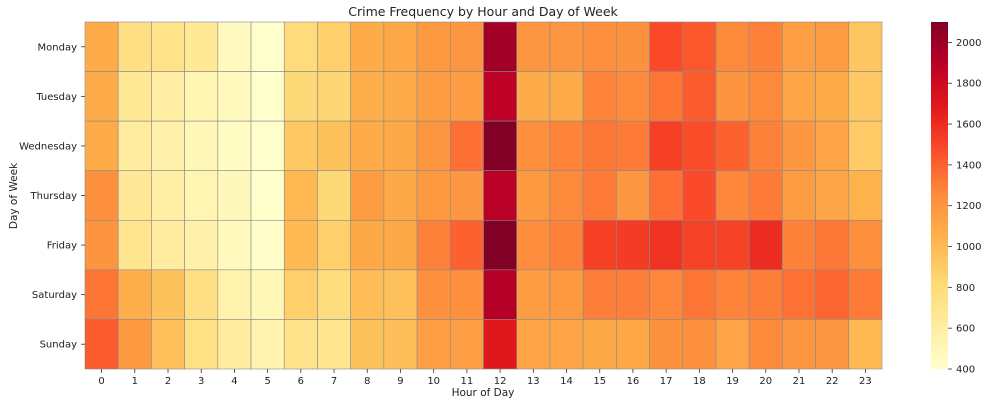 The height and width of the screenshot is (410, 989). Describe the element at coordinates (968, 43) in the screenshot. I see `colorbar-tick-label: 2000` at that location.